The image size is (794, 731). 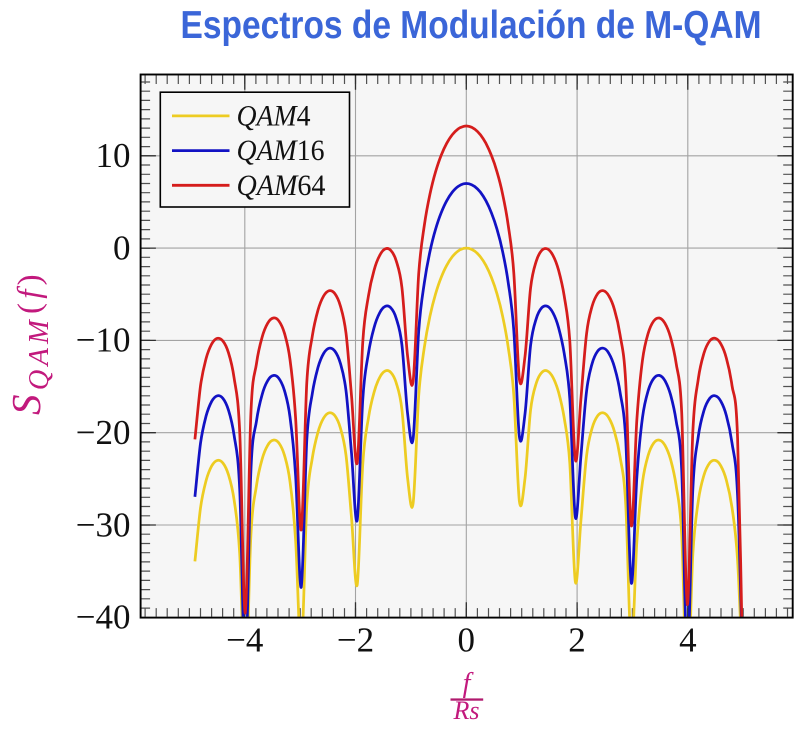 I want to click on svg-text: QAM64, so click(x=281, y=185).